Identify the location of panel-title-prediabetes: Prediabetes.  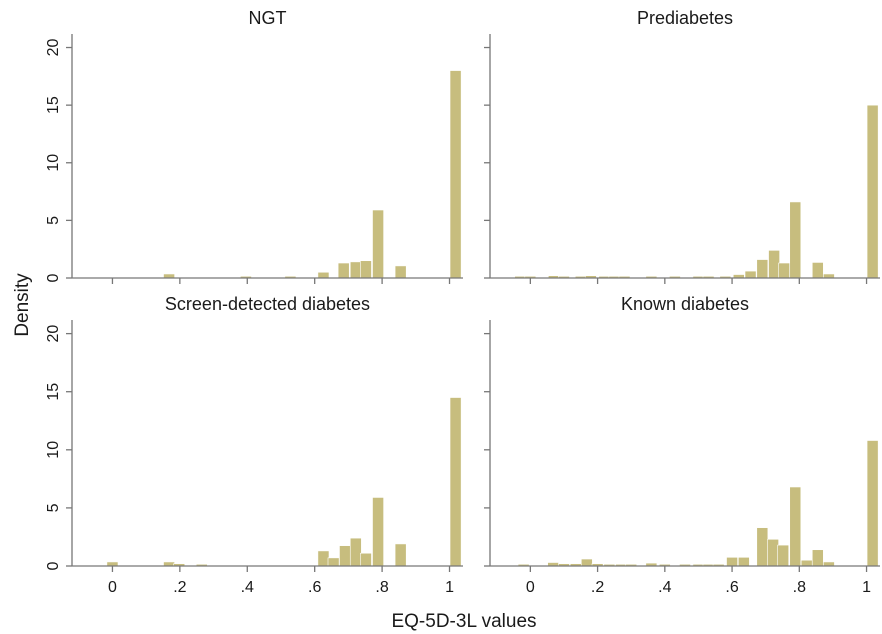
(685, 18).